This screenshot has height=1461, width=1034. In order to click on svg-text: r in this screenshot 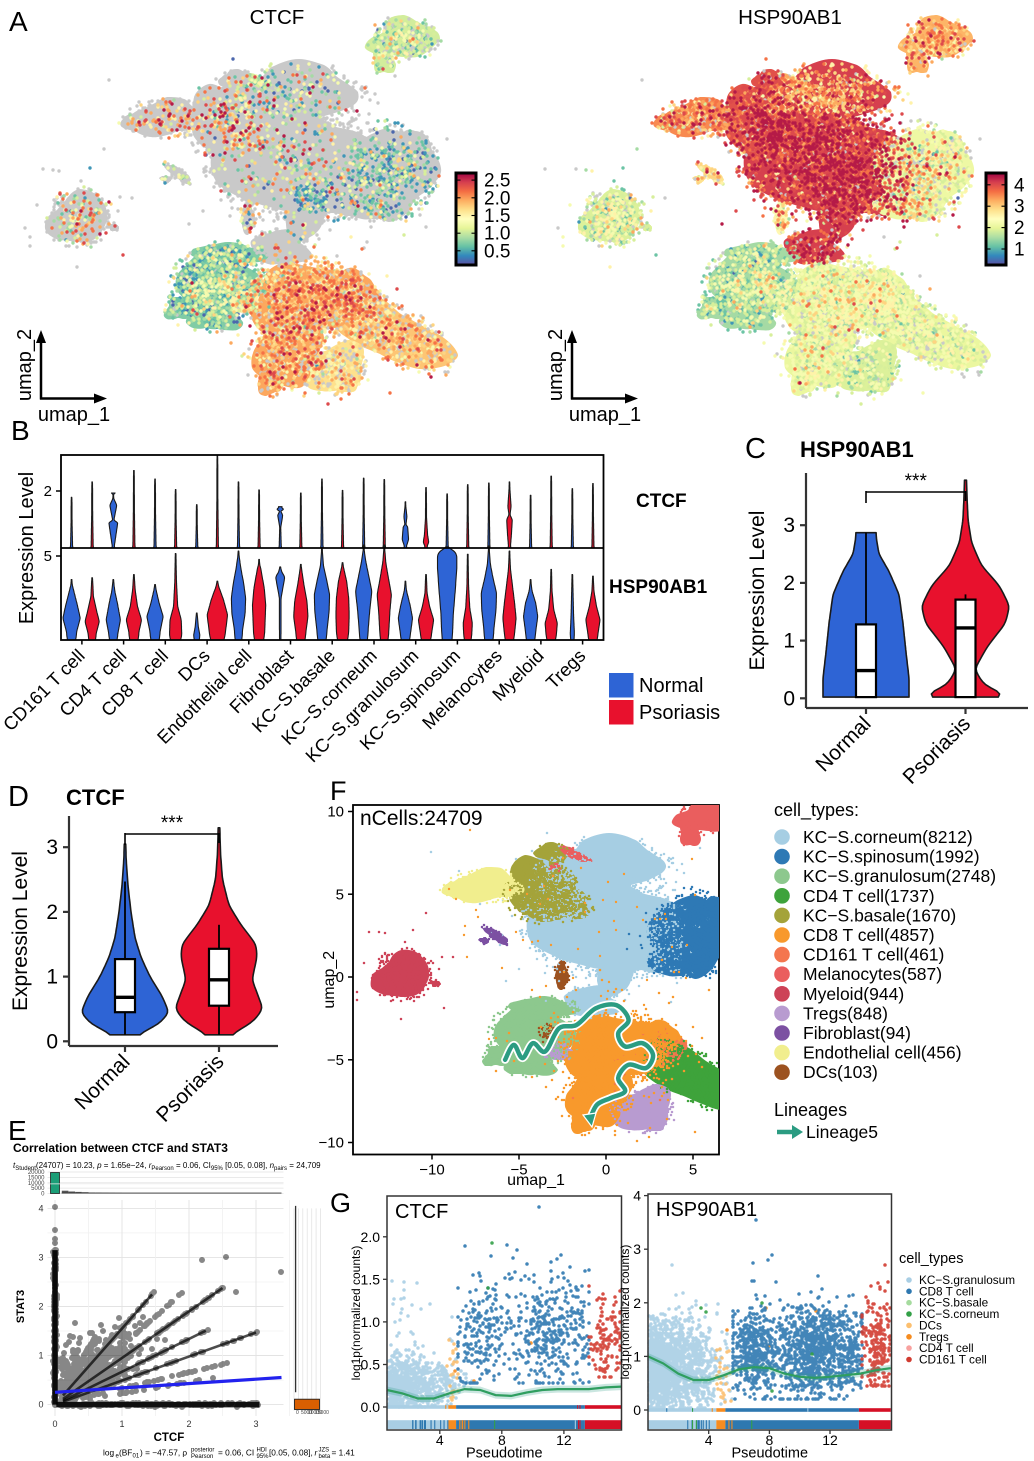, I will do `click(317, 1453)`.